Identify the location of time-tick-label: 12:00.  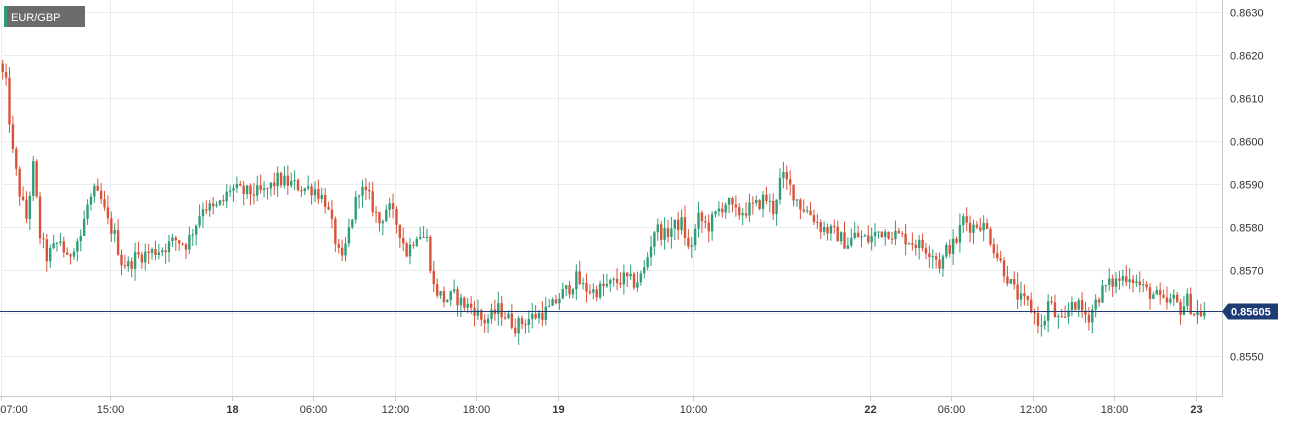
(396, 410).